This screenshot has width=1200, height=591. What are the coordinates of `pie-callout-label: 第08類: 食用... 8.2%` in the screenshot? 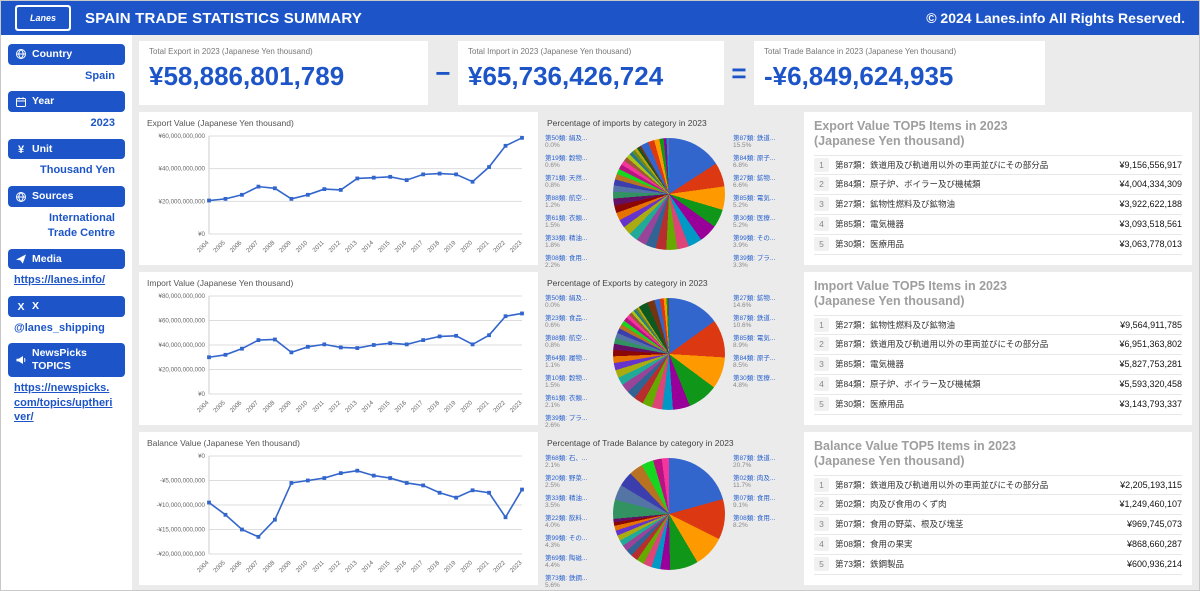 It's located at (754, 522).